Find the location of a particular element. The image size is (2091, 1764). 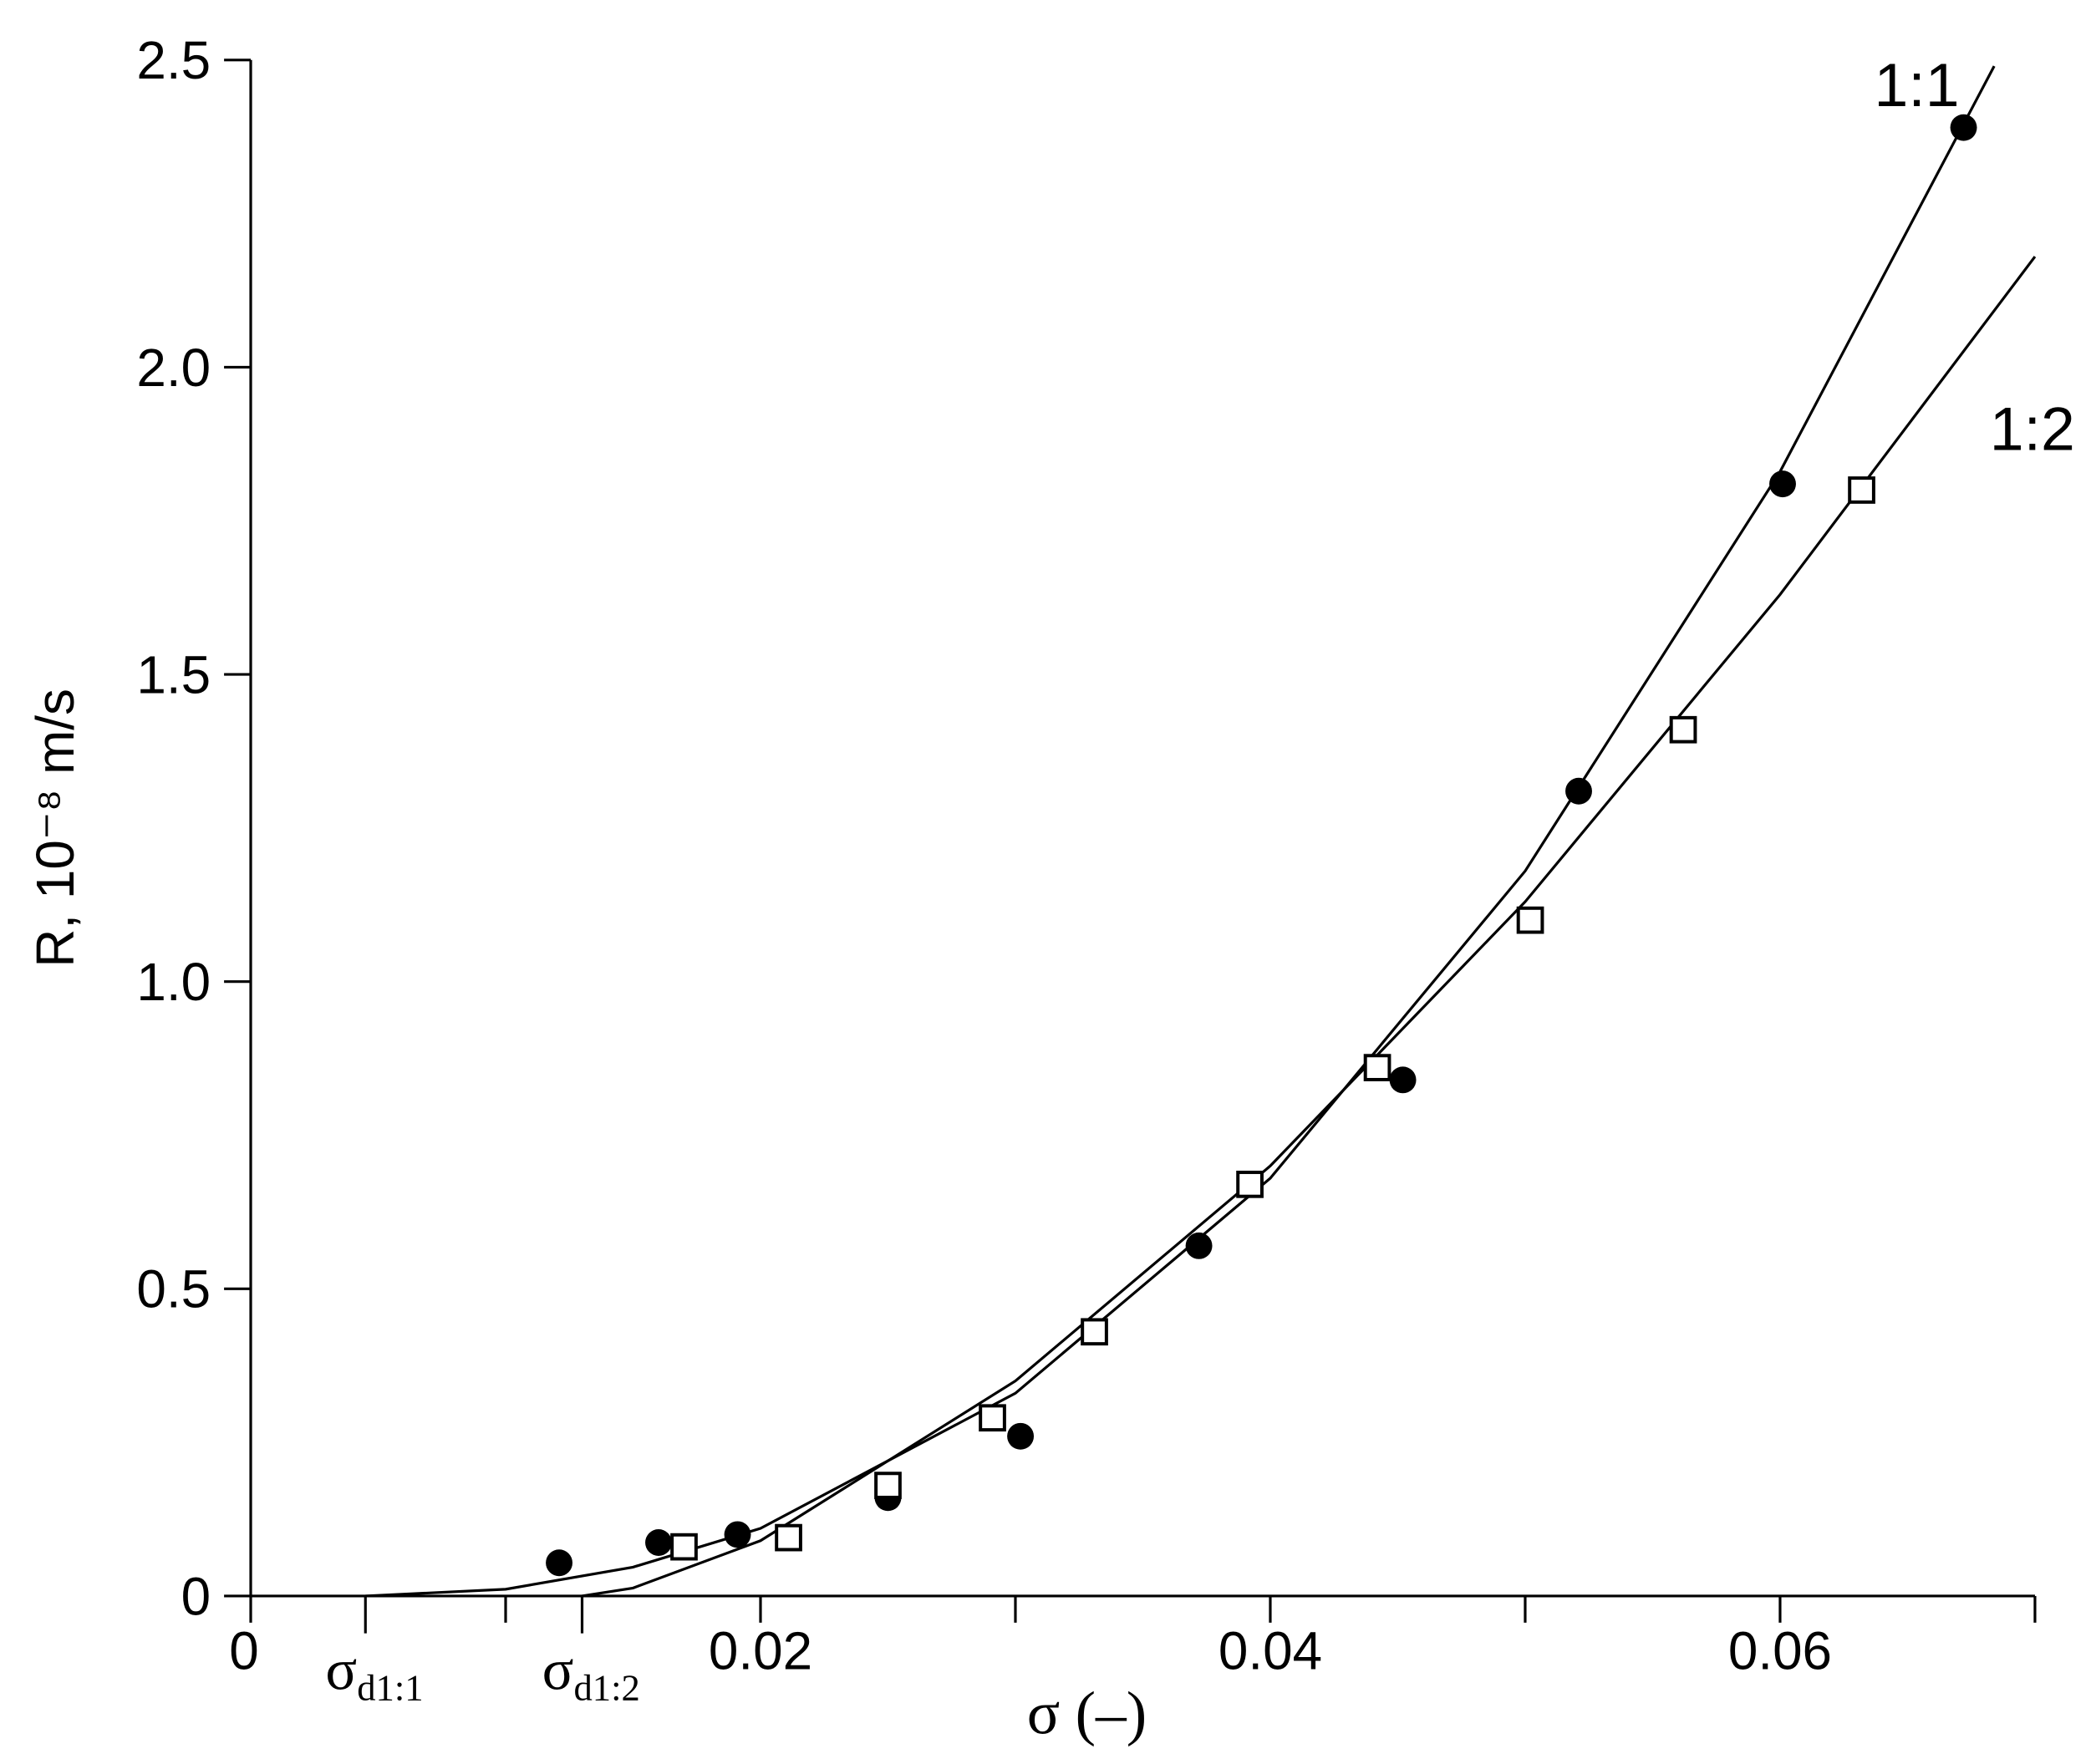

threshold-label: σd1:1 is located at coordinates (374, 1673).